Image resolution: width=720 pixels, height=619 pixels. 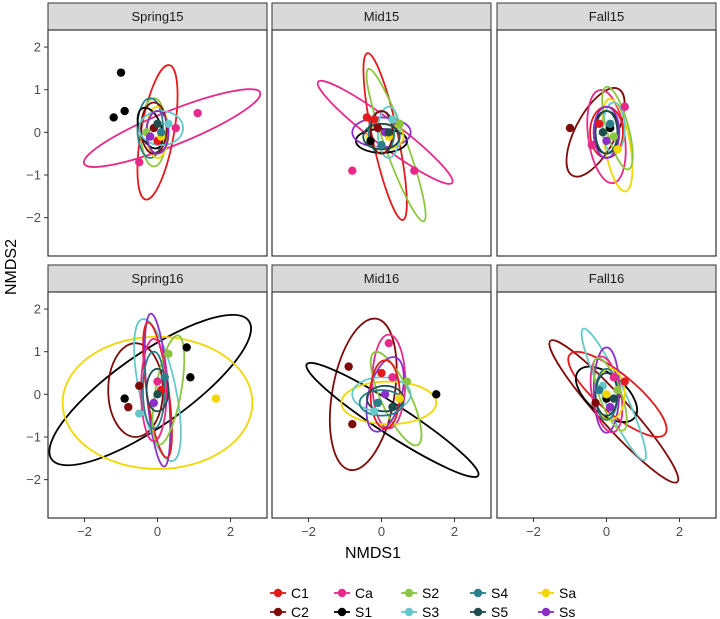 I want to click on strip-label-fall16: Fall16, so click(x=606, y=278).